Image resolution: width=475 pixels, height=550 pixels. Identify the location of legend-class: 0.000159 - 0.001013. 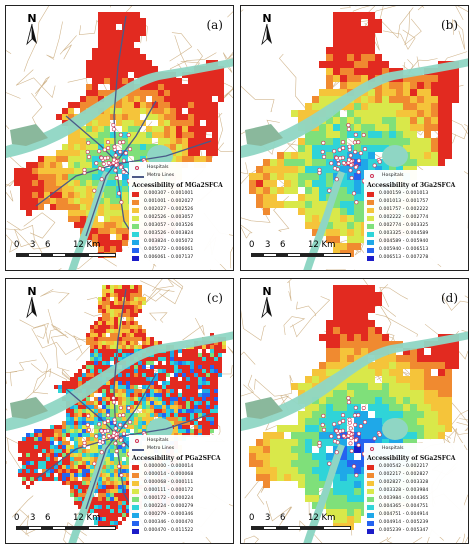
(414, 194).